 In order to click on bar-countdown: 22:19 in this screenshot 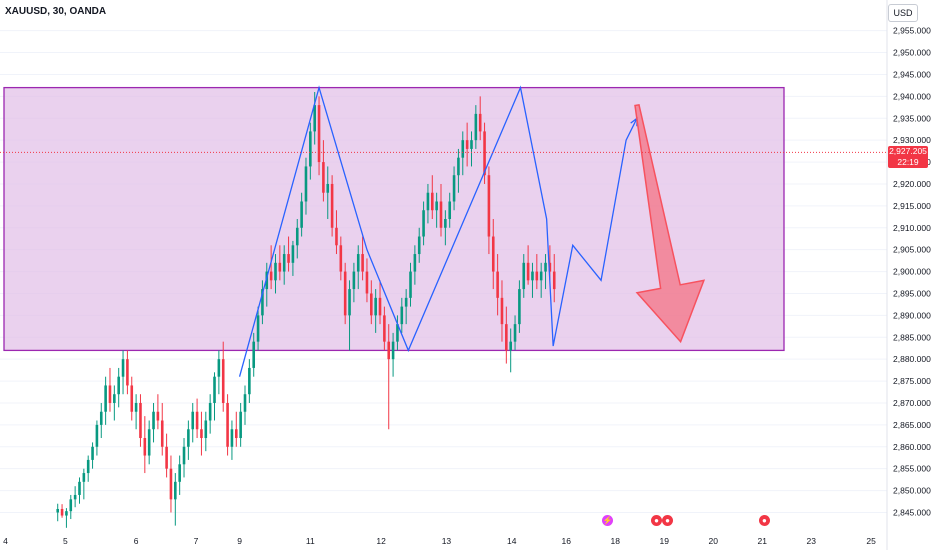, I will do `click(908, 162)`.